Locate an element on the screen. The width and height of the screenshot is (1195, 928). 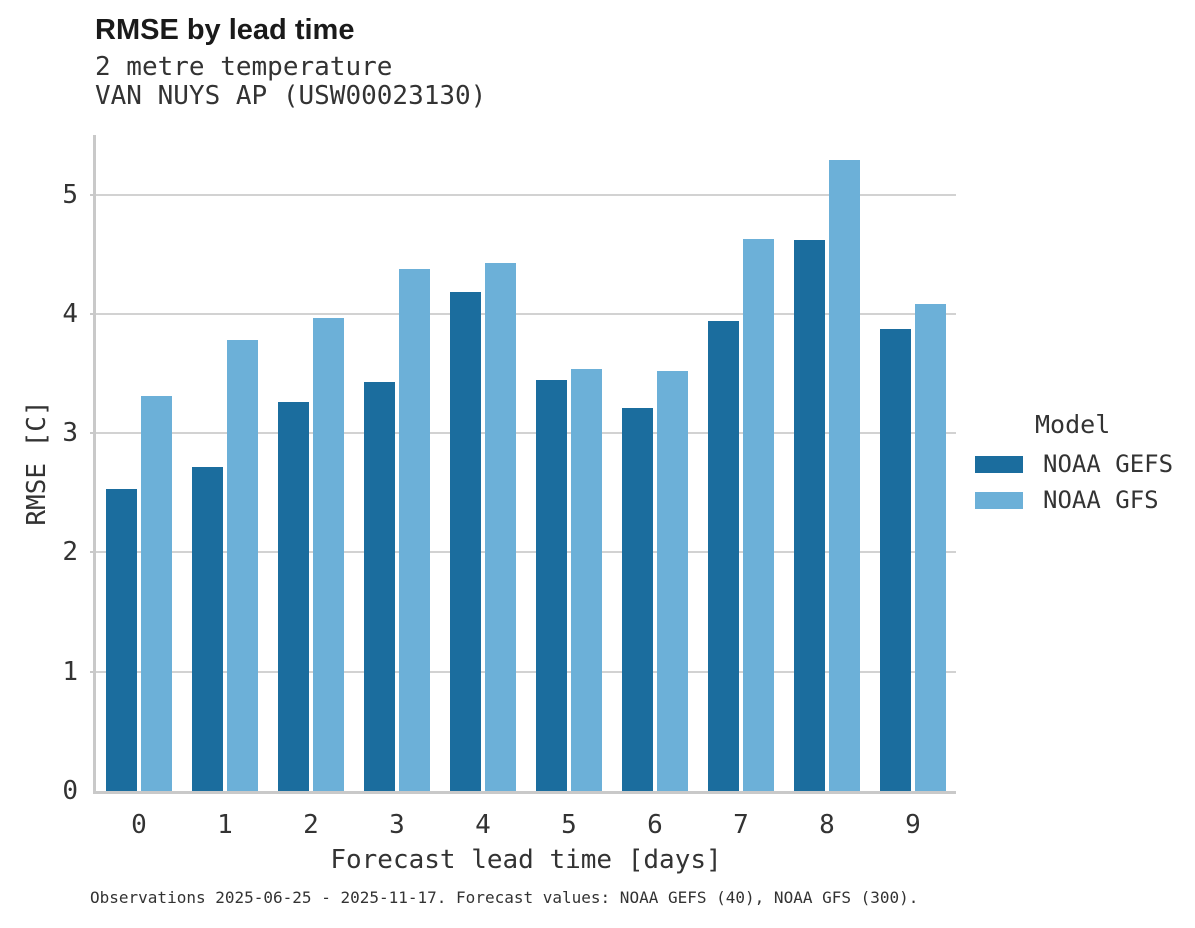
x-tick-label: 4 is located at coordinates (483, 825).